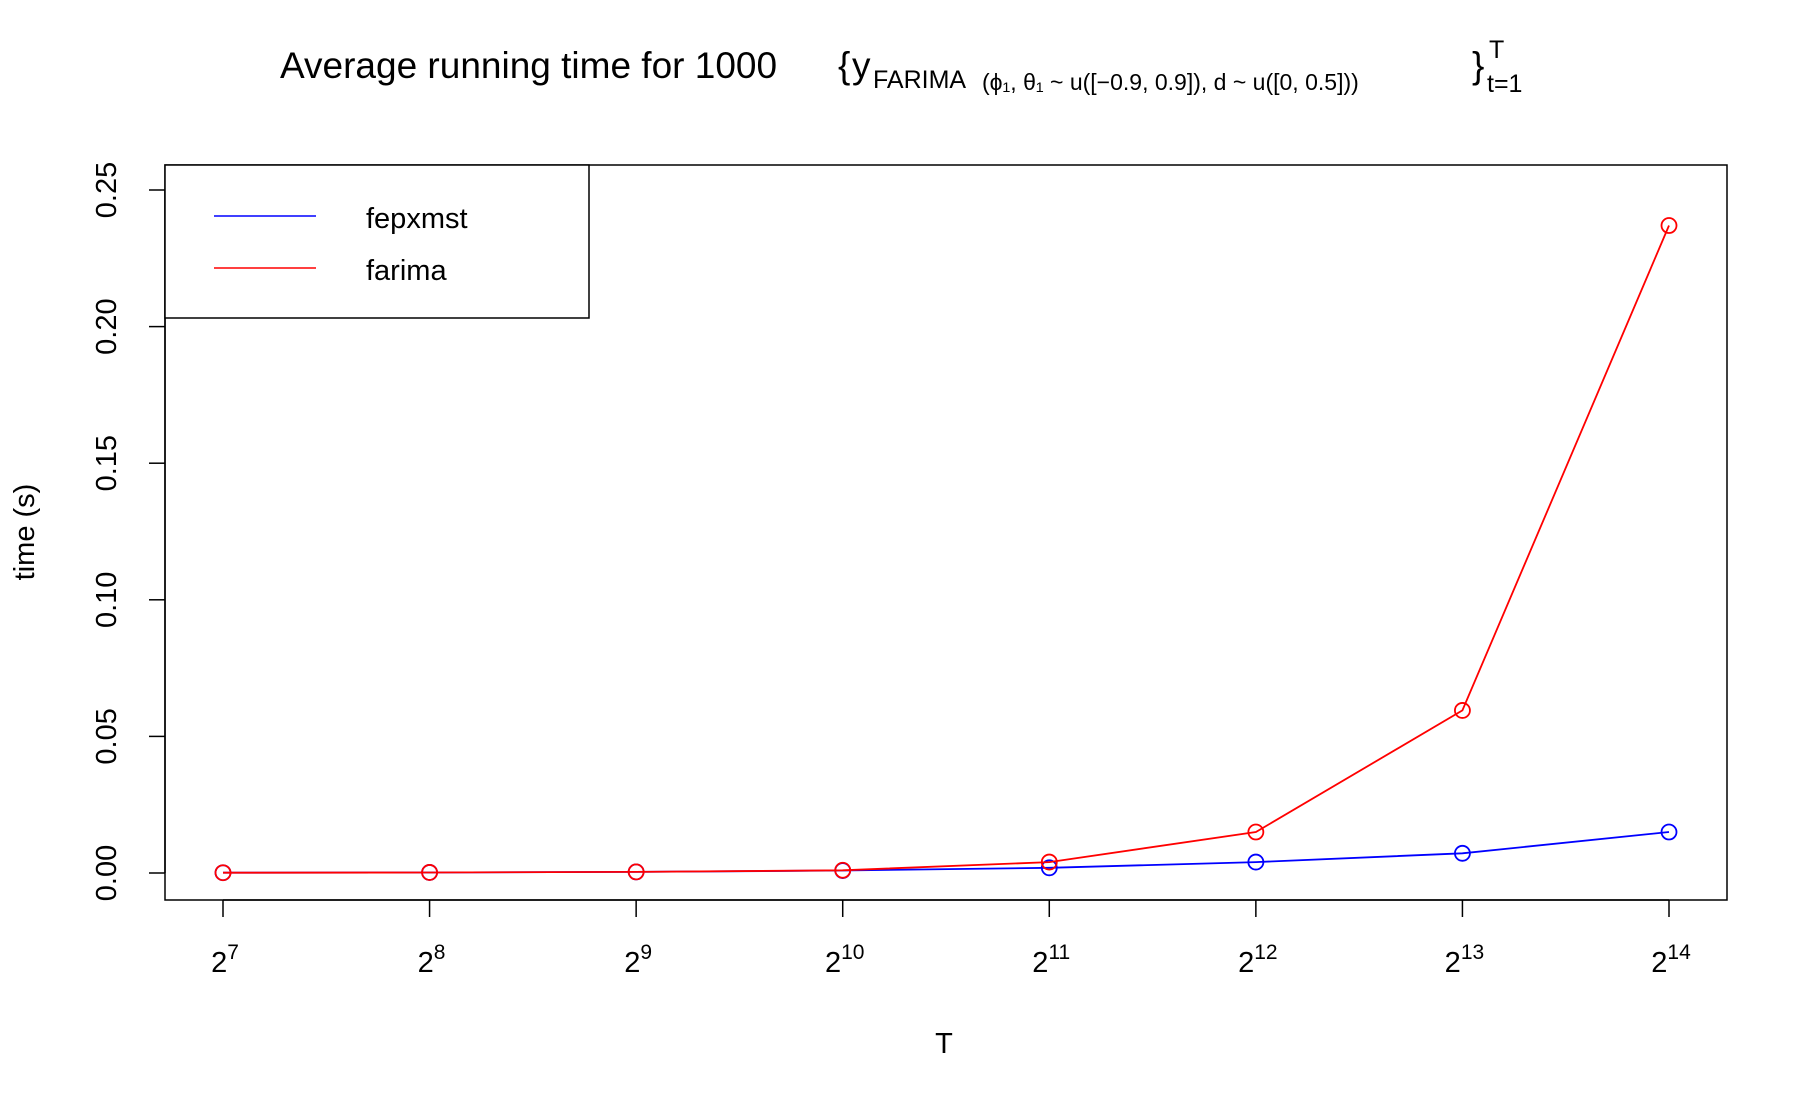  Describe the element at coordinates (128, 531) in the screenshot. I see `y-axis: 0.00 0.05 0.10 0.15 0.20 0.25` at that location.